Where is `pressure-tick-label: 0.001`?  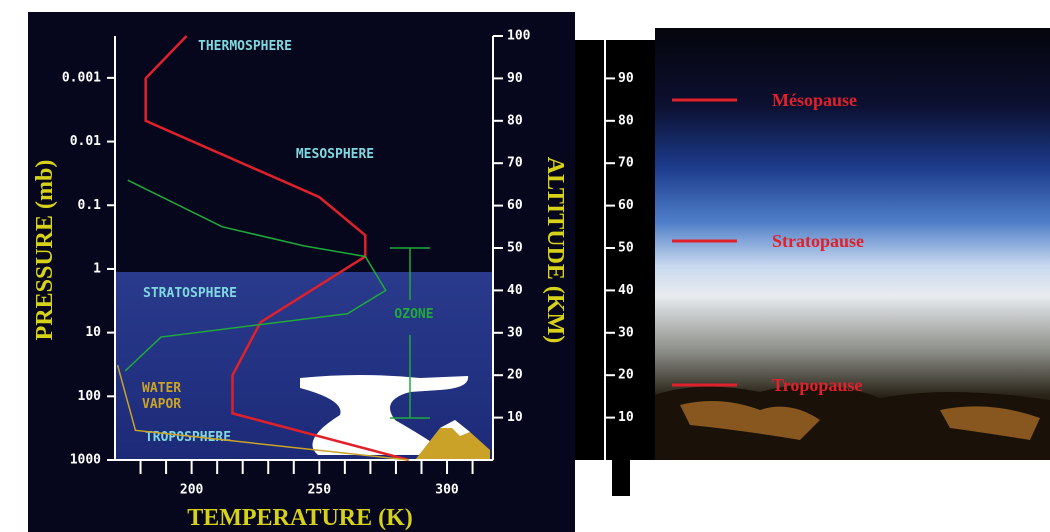 pressure-tick-label: 0.001 is located at coordinates (81, 77).